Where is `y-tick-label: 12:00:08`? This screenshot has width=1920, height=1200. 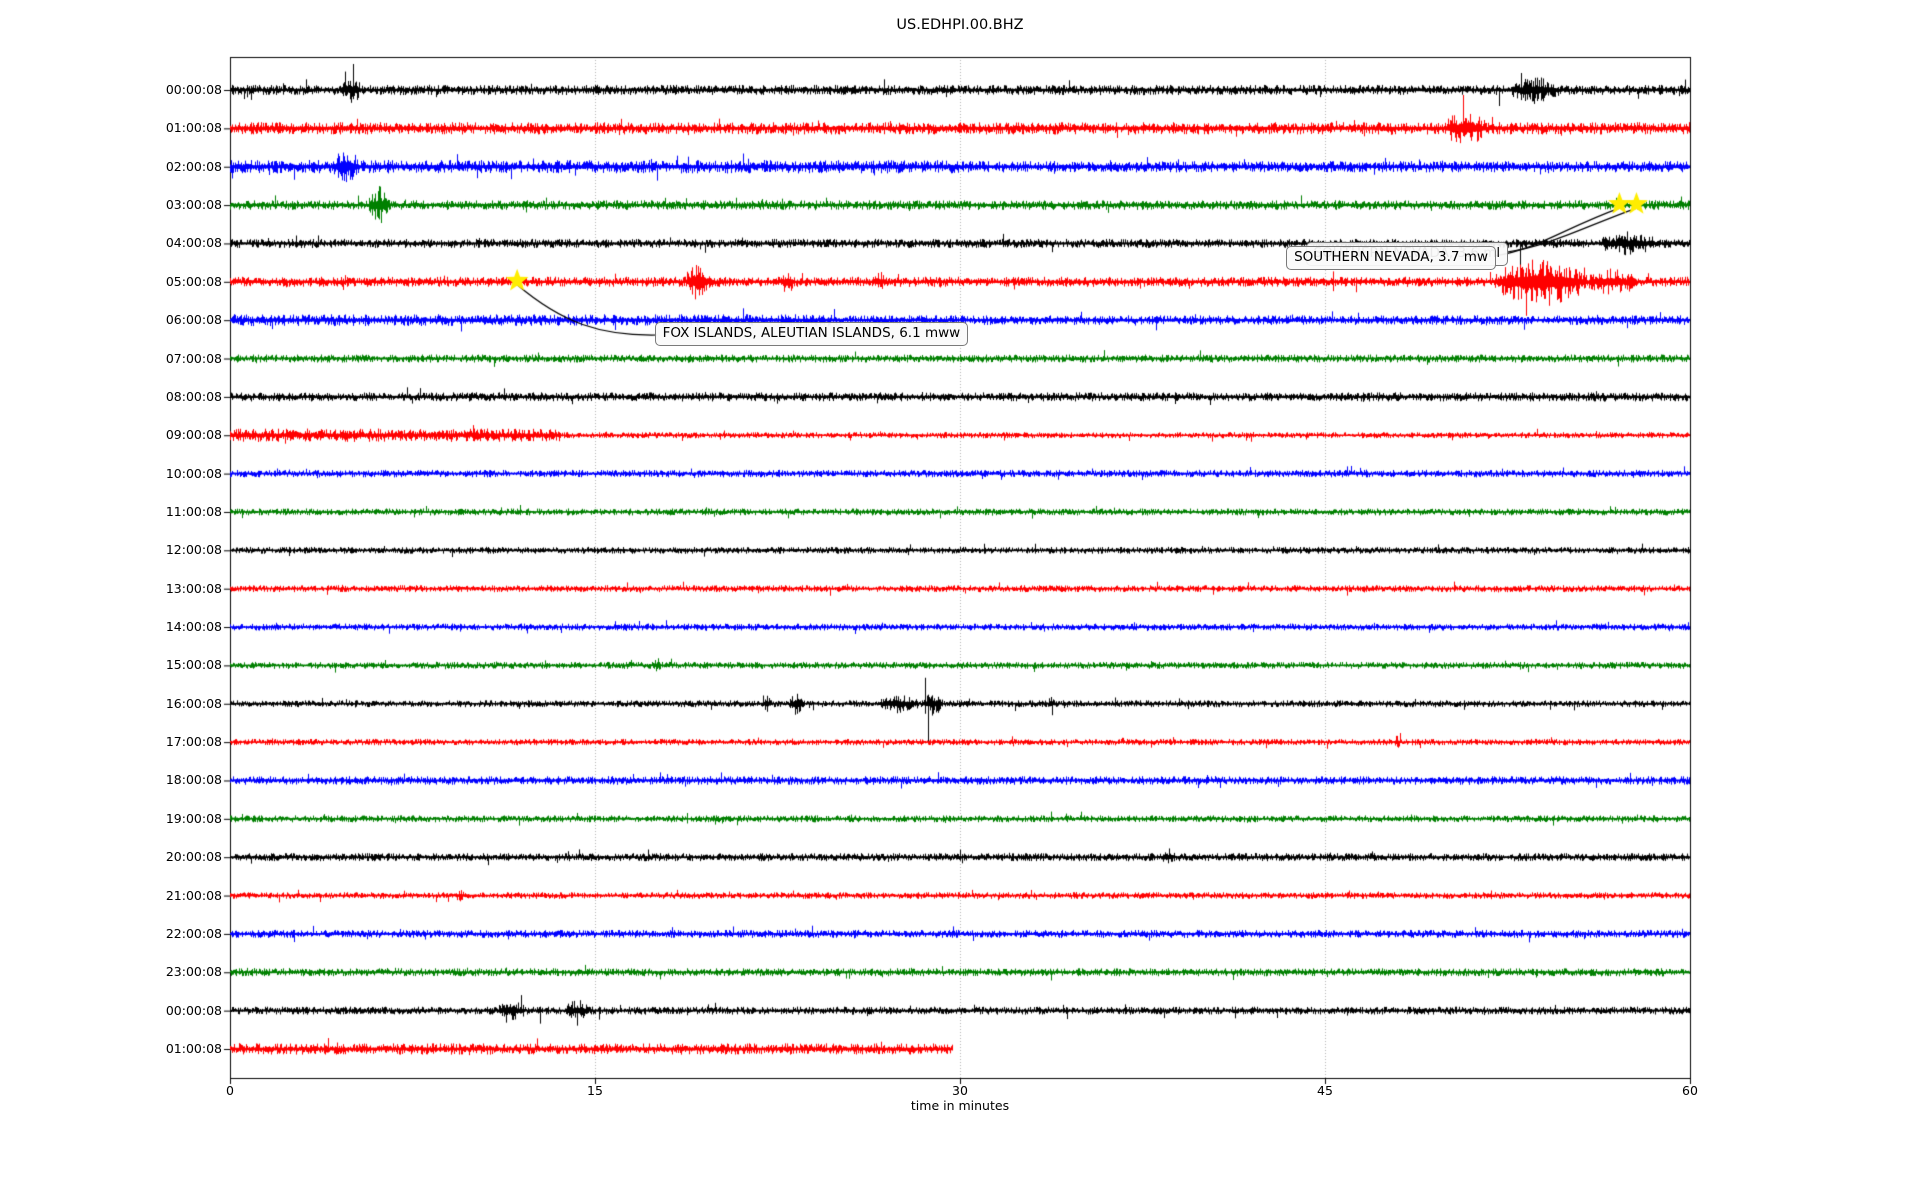 y-tick-label: 12:00:08 is located at coordinates (193, 550).